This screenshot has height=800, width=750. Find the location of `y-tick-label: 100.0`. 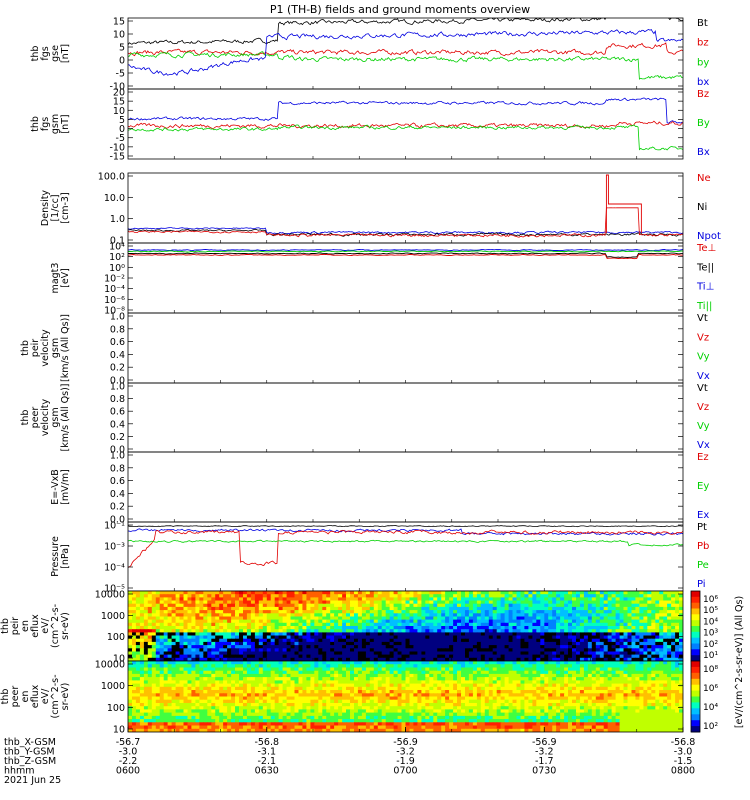

y-tick-label: 100.0 is located at coordinates (111, 177).